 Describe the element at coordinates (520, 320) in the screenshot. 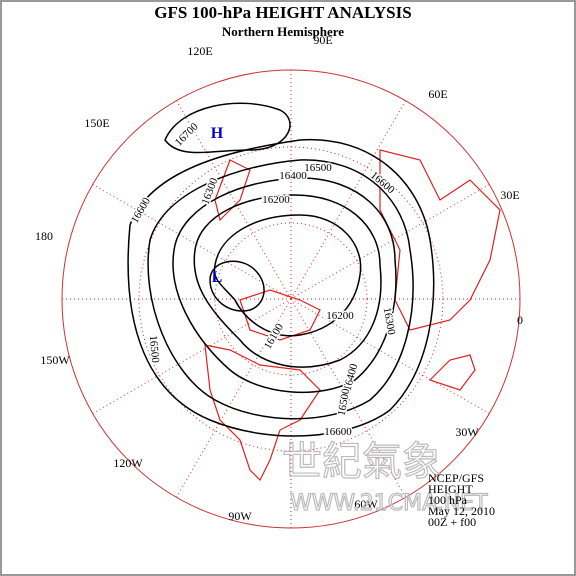

I see `longitude-label: 0` at that location.